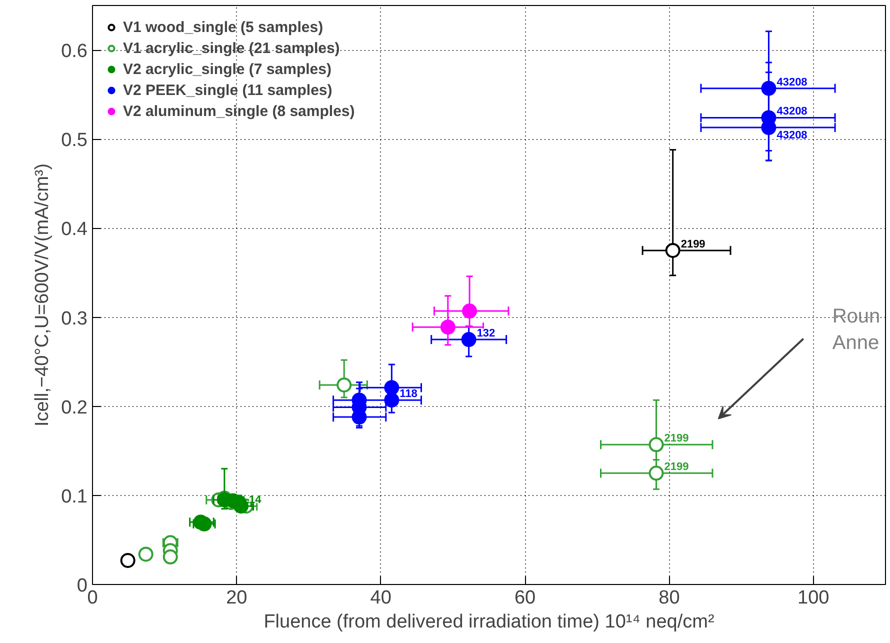 The width and height of the screenshot is (890, 643). What do you see at coordinates (237, 598) in the screenshot?
I see `x-tick-label: 20` at bounding box center [237, 598].